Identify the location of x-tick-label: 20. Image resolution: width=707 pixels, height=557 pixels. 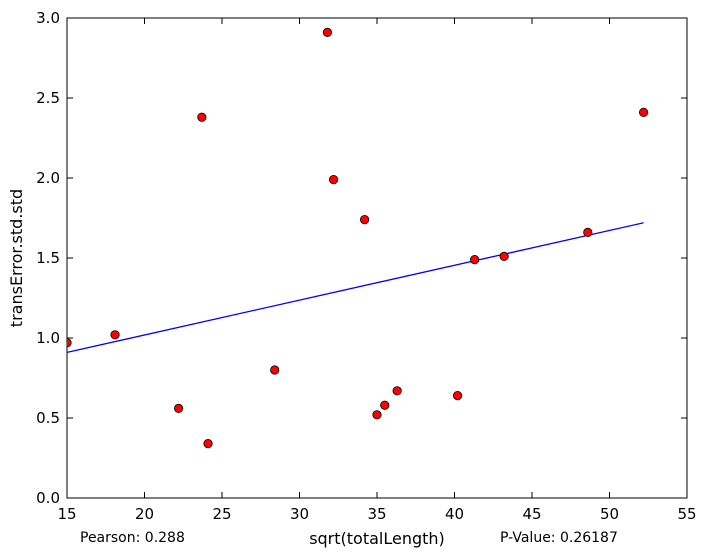
(144, 514).